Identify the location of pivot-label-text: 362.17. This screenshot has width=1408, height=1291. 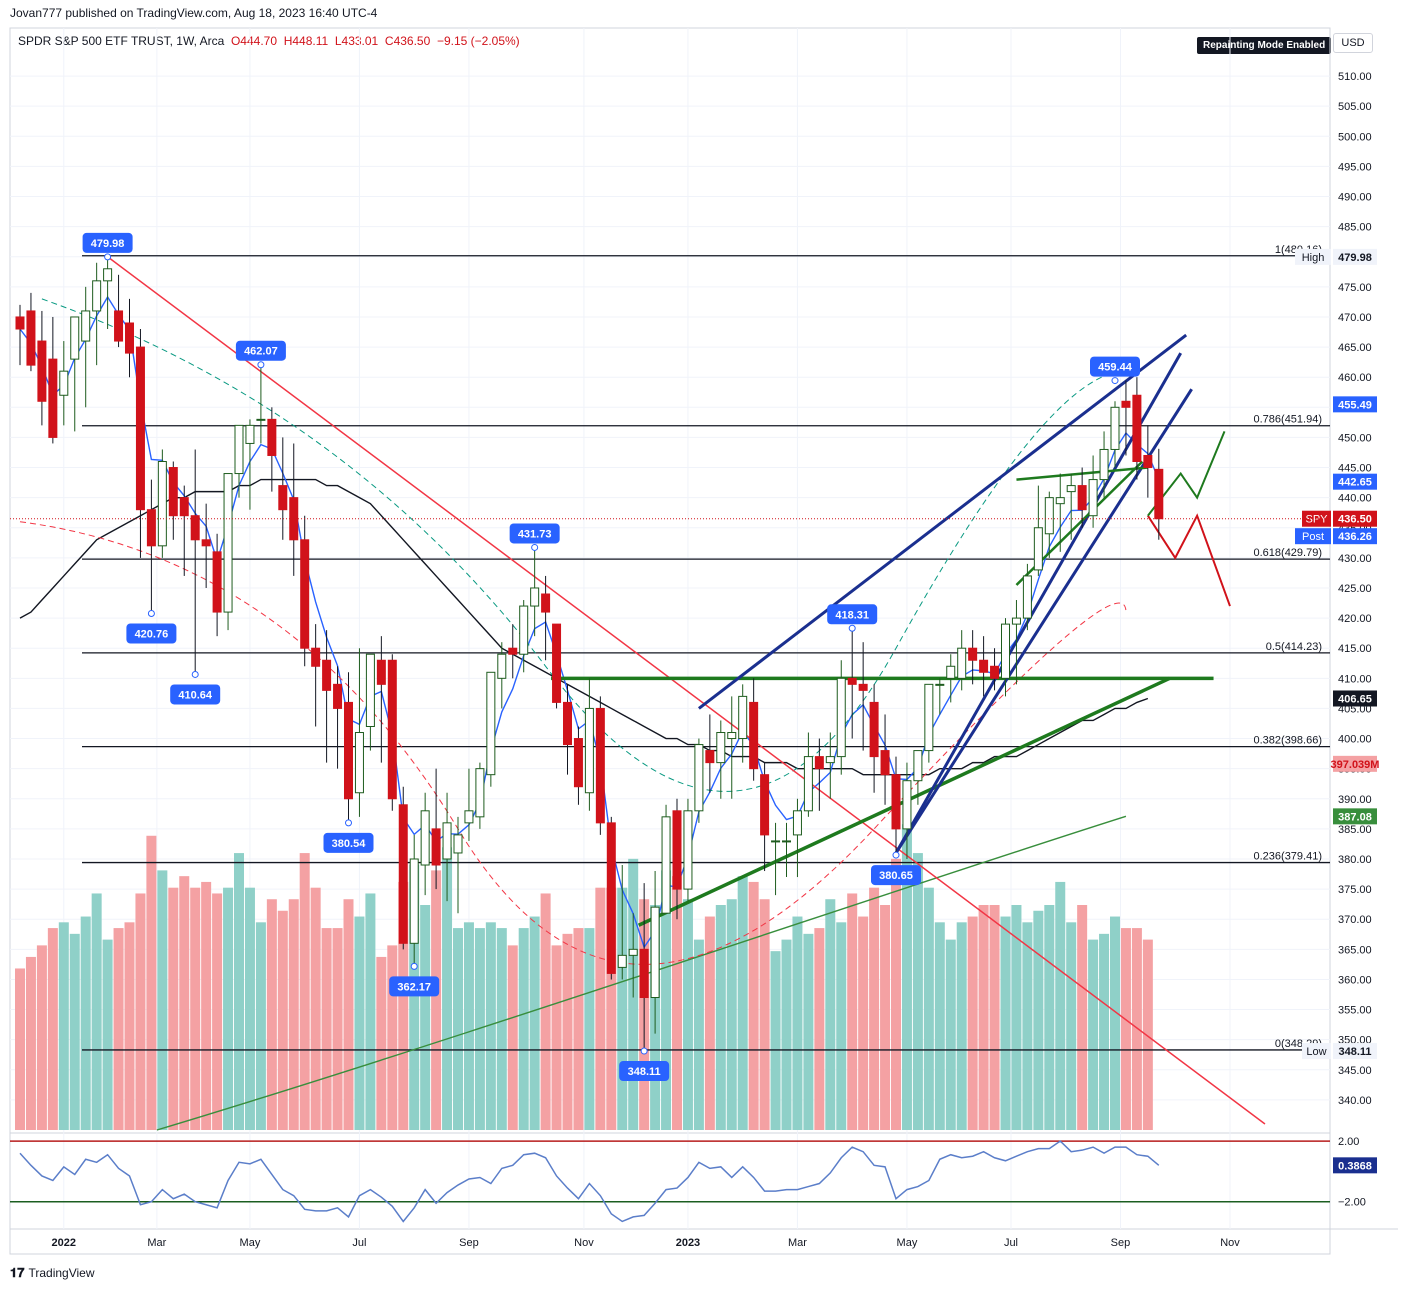
(414, 987).